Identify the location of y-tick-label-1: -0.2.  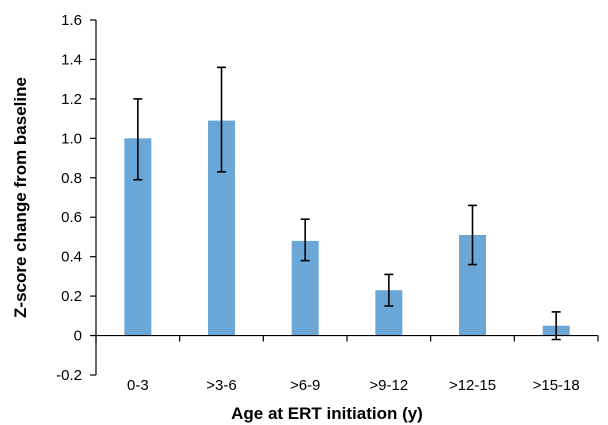
(69, 375).